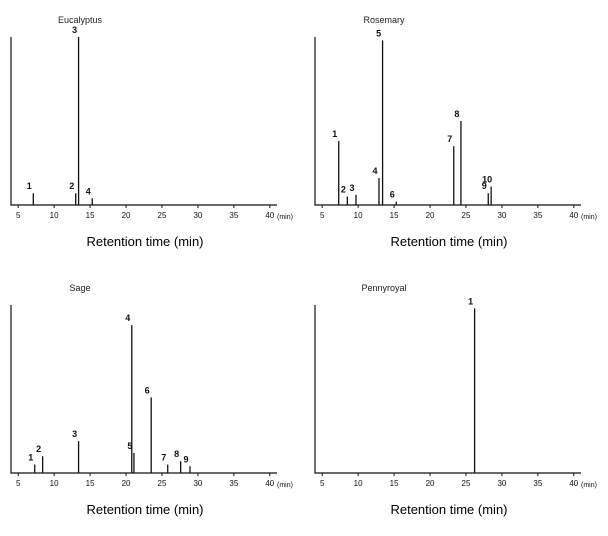  I want to click on chart-title: Pennyroyal, so click(383, 288).